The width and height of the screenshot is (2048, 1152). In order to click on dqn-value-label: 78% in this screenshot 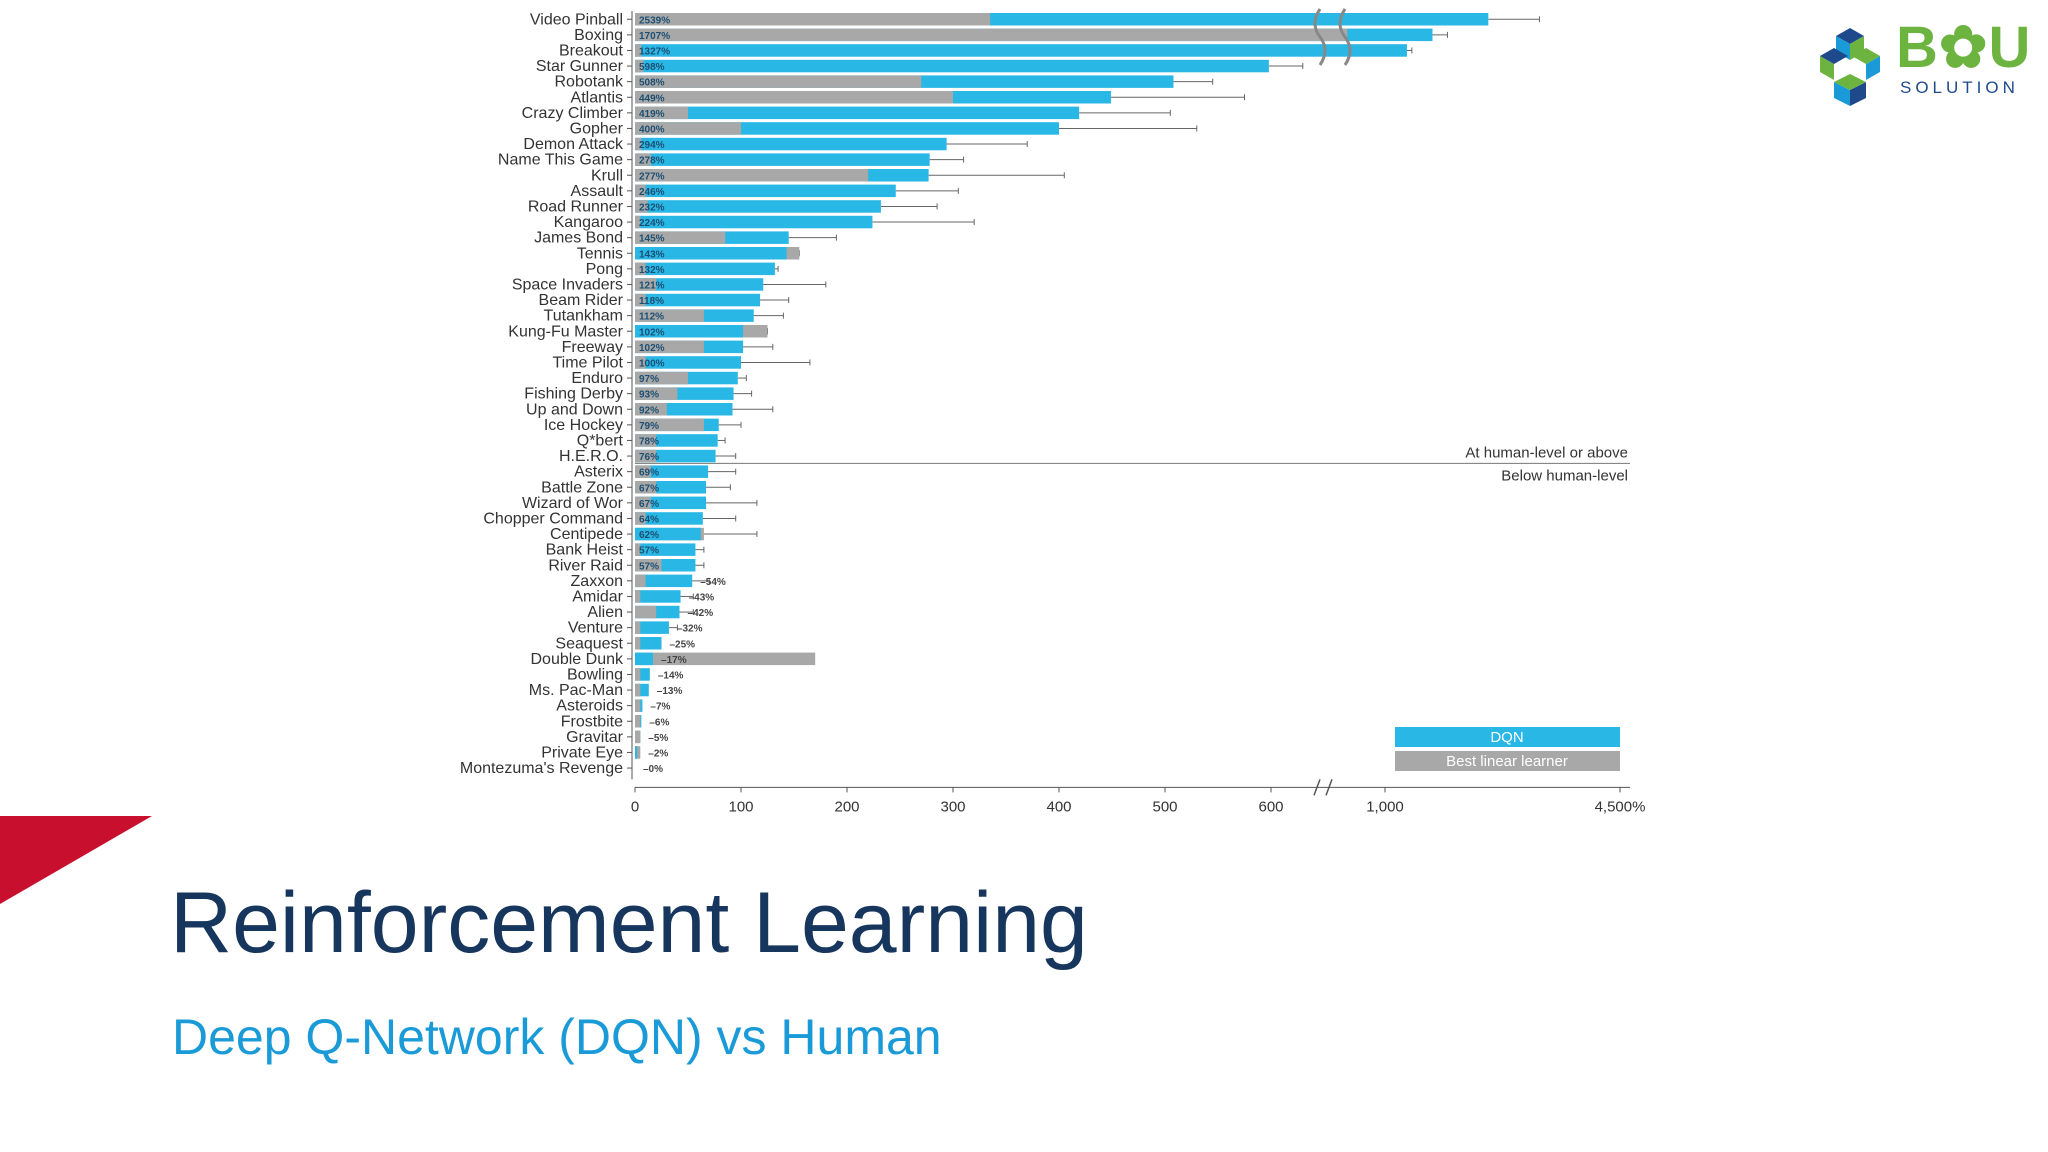, I will do `click(649, 441)`.